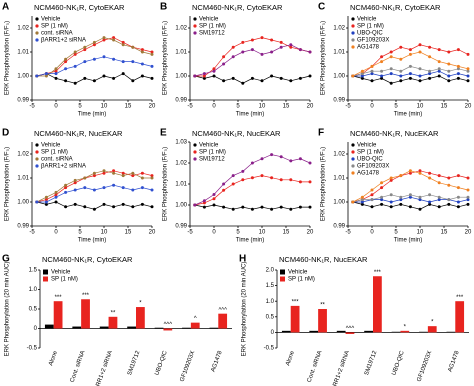  What do you see at coordinates (270, 286) in the screenshot?
I see `y-tick-label: 1.5` at bounding box center [270, 286].